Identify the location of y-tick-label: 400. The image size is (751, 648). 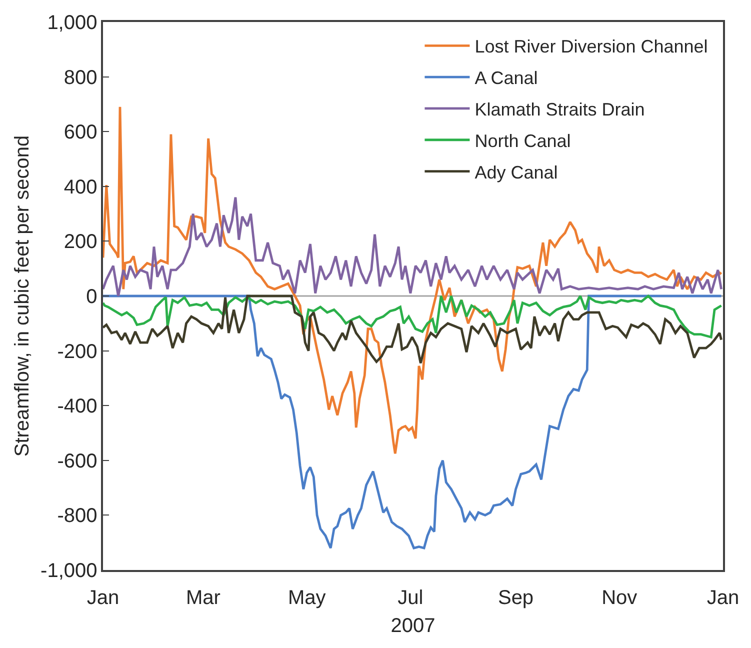
(81, 187).